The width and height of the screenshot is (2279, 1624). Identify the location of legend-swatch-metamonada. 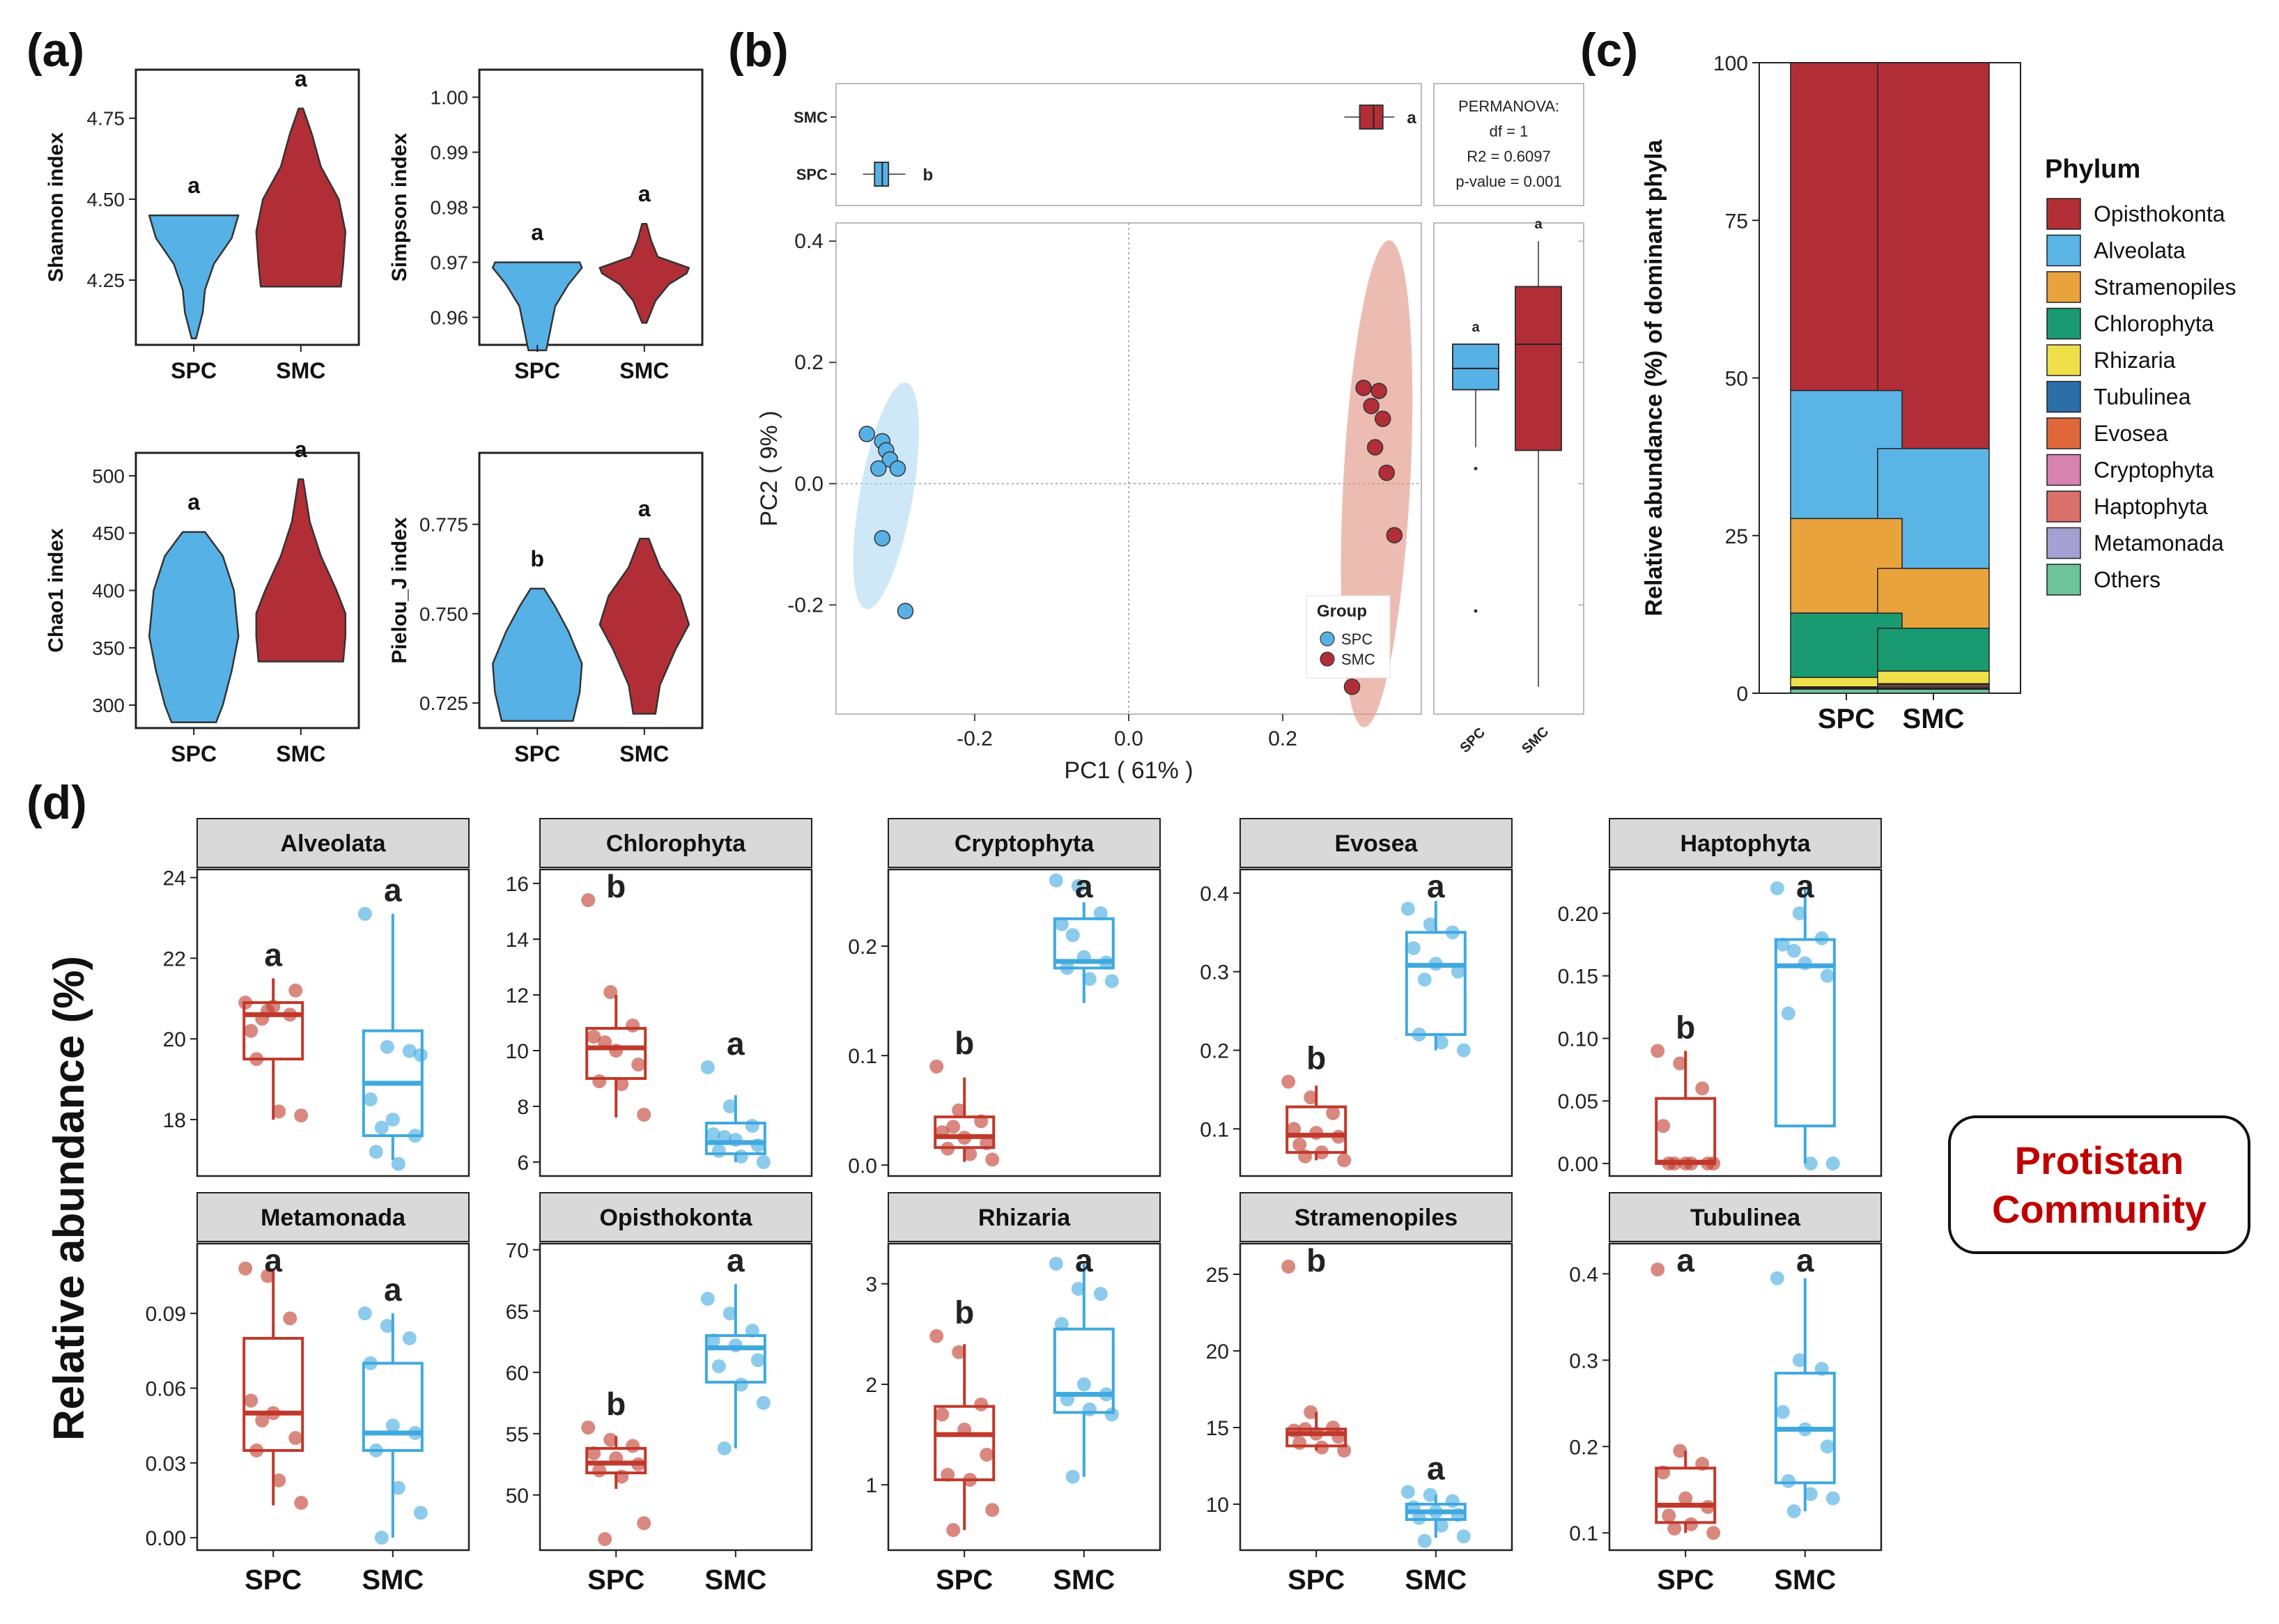
(2063, 543).